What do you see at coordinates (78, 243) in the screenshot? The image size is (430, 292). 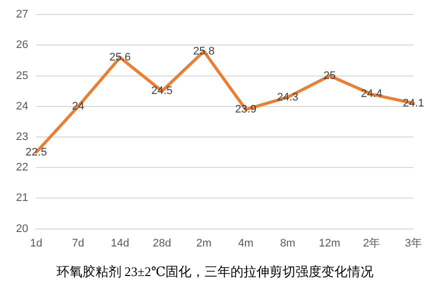 I see `x-tick-label: 7d` at bounding box center [78, 243].